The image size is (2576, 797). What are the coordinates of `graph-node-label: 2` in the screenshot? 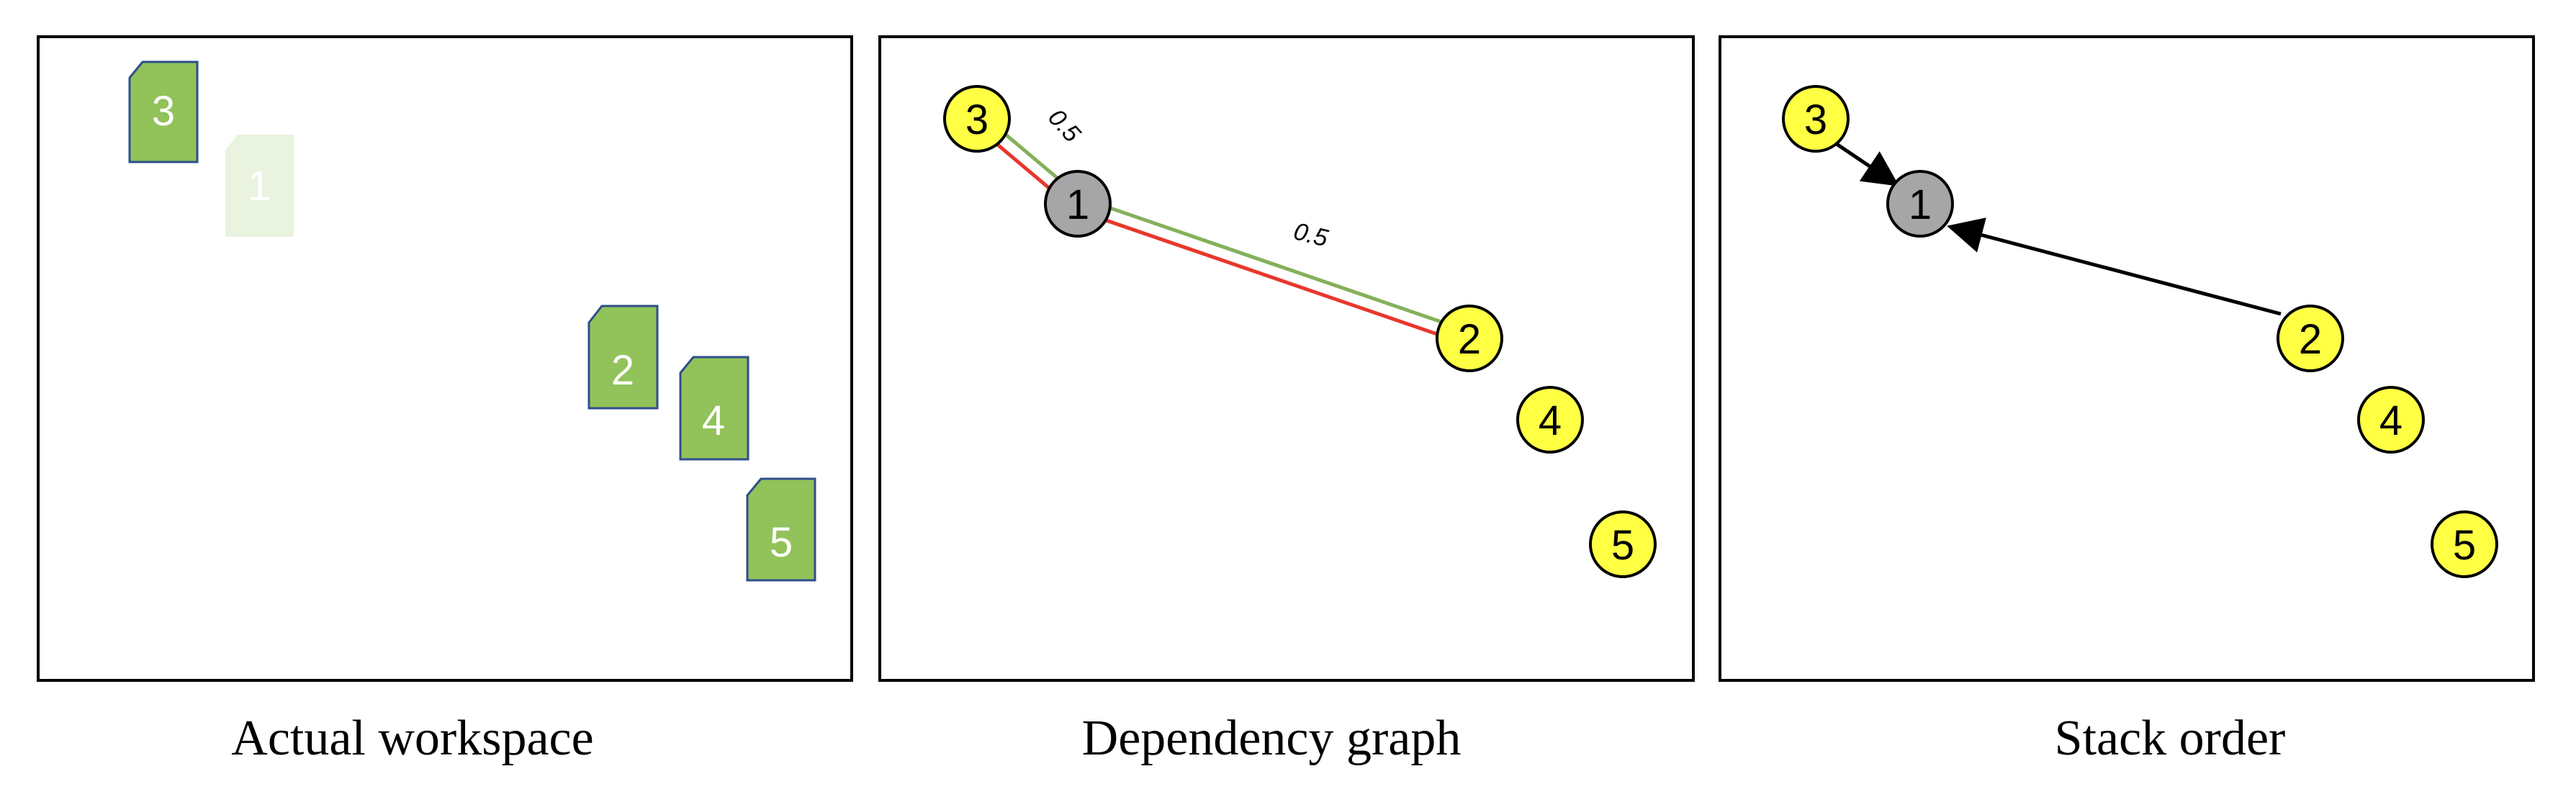 It's located at (1469, 339).